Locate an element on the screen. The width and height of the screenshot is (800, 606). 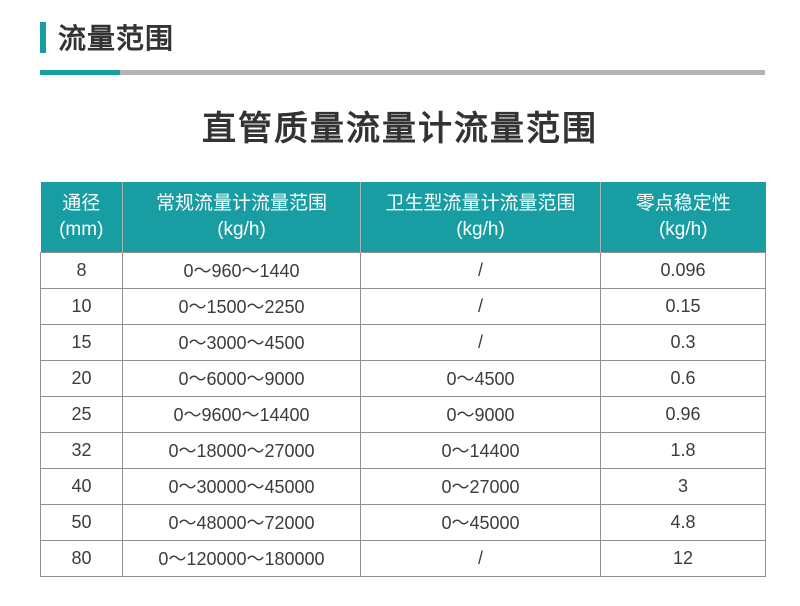
table-row: 25 0～9600～14400 0～9000 0.96 is located at coordinates (403, 414).